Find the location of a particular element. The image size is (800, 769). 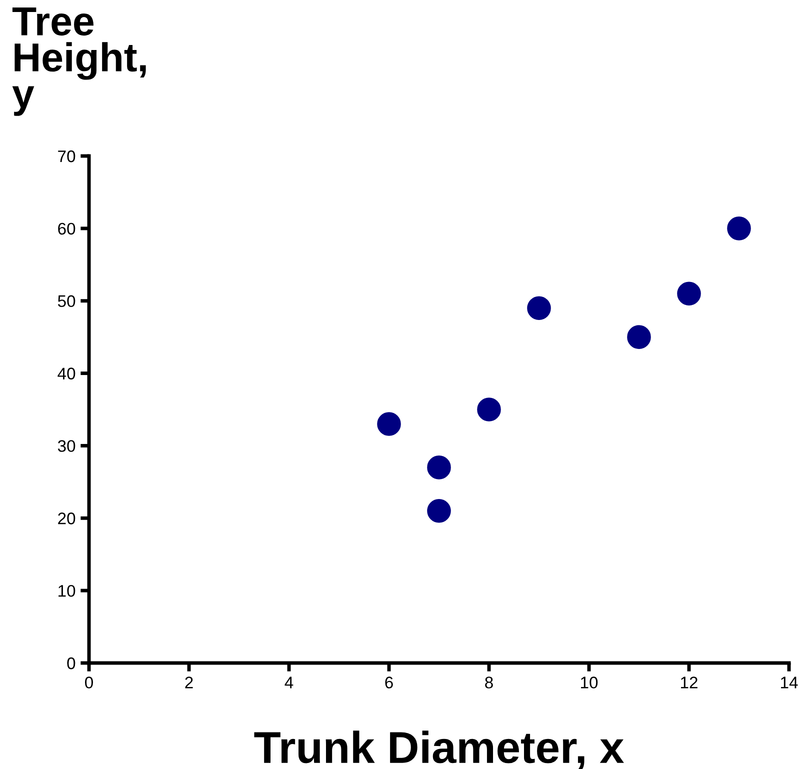

x-tick-label: 0 is located at coordinates (89, 682).